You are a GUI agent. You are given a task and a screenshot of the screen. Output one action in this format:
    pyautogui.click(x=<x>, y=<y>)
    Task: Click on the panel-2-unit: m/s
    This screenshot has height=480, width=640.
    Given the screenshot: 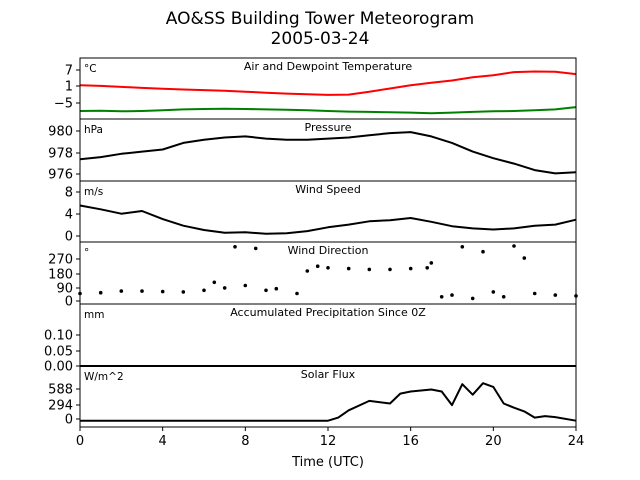 What is the action you would take?
    pyautogui.click(x=93, y=192)
    